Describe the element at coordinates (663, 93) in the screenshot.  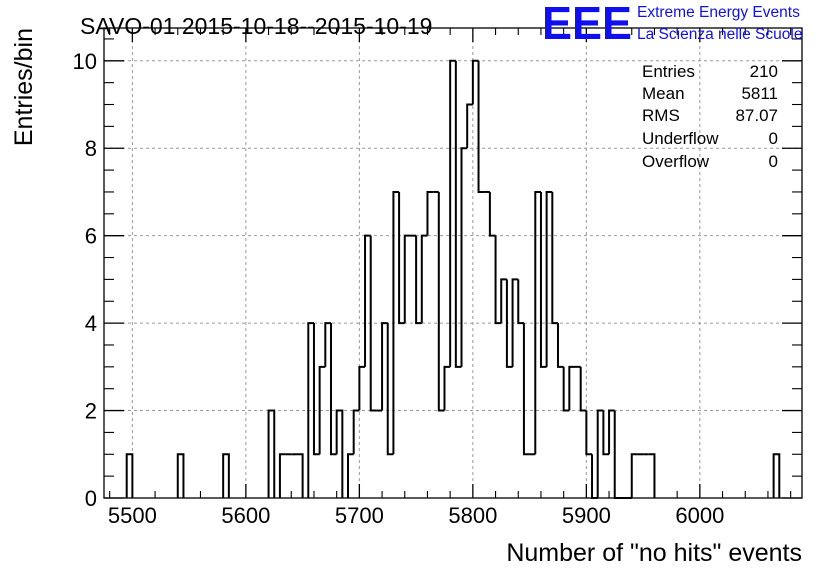
I see `stats-mean-label: Mean` at that location.